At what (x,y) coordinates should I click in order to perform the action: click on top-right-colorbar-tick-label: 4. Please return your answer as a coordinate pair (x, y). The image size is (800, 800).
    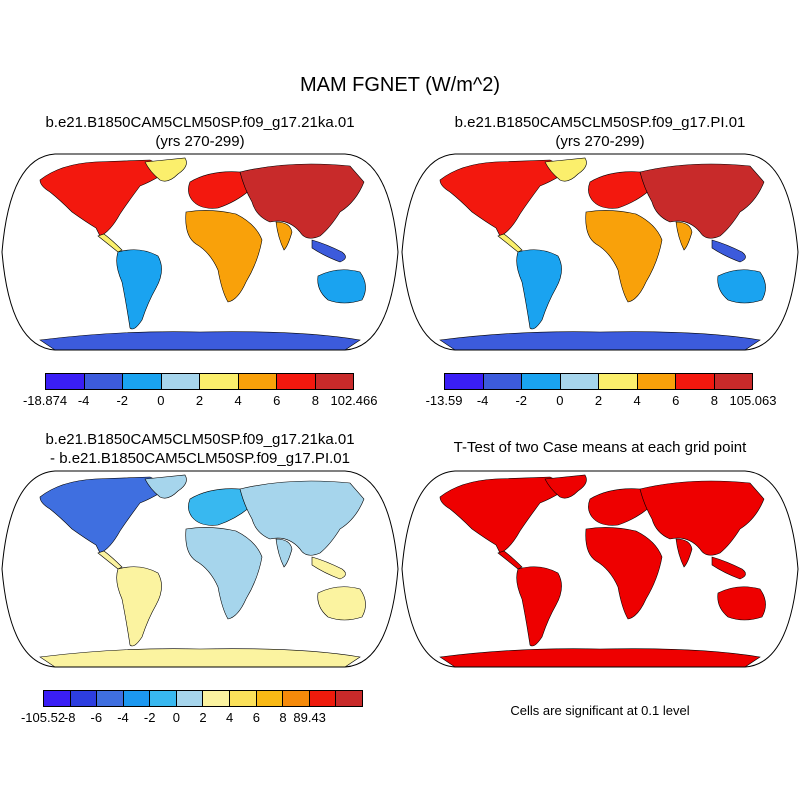
    Looking at the image, I should click on (637, 400).